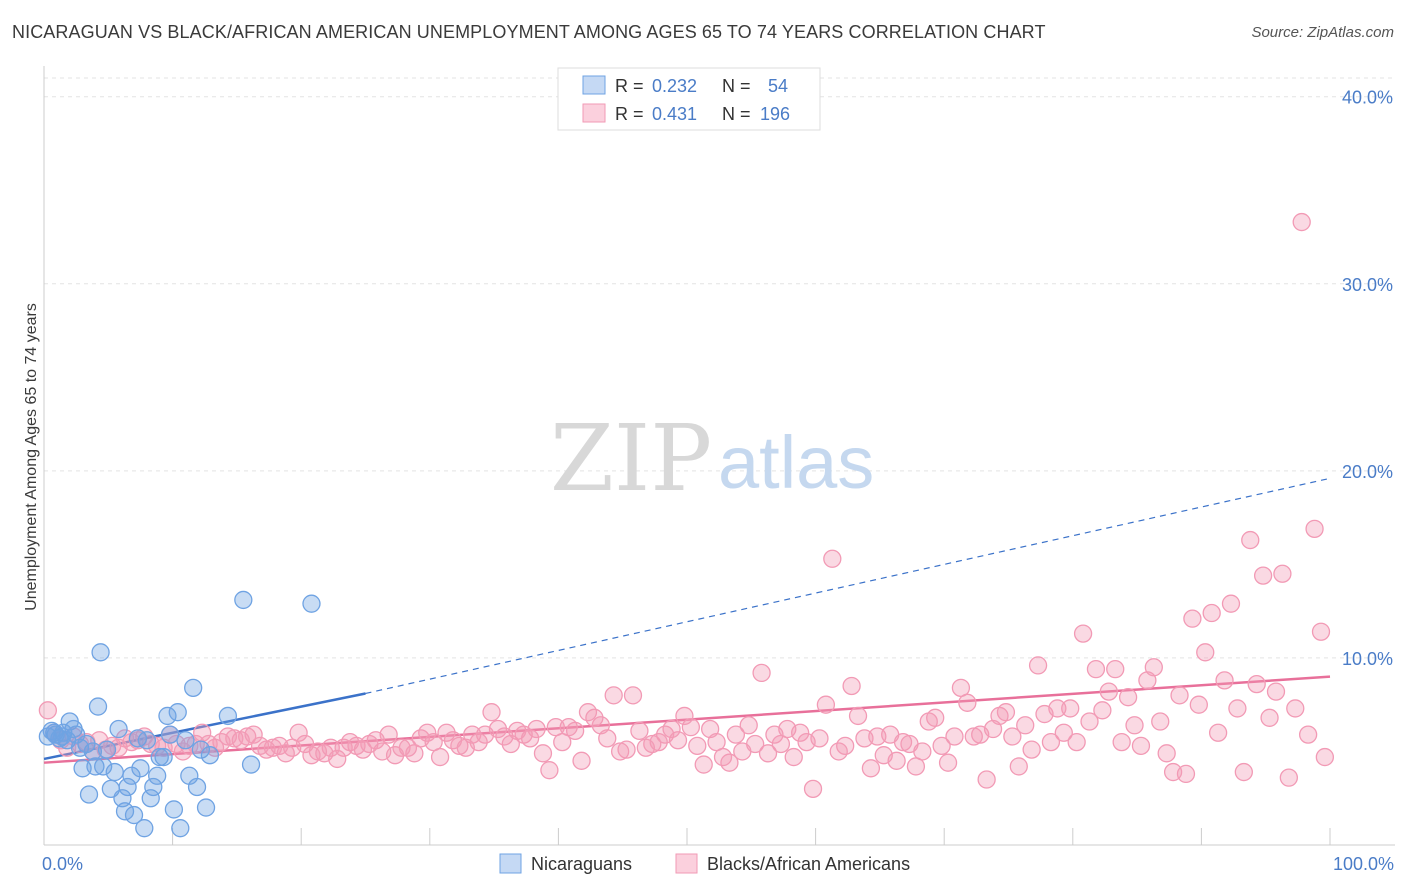  Describe the element at coordinates (629, 114) in the screenshot. I see `legend-r-label-2: R =` at that location.